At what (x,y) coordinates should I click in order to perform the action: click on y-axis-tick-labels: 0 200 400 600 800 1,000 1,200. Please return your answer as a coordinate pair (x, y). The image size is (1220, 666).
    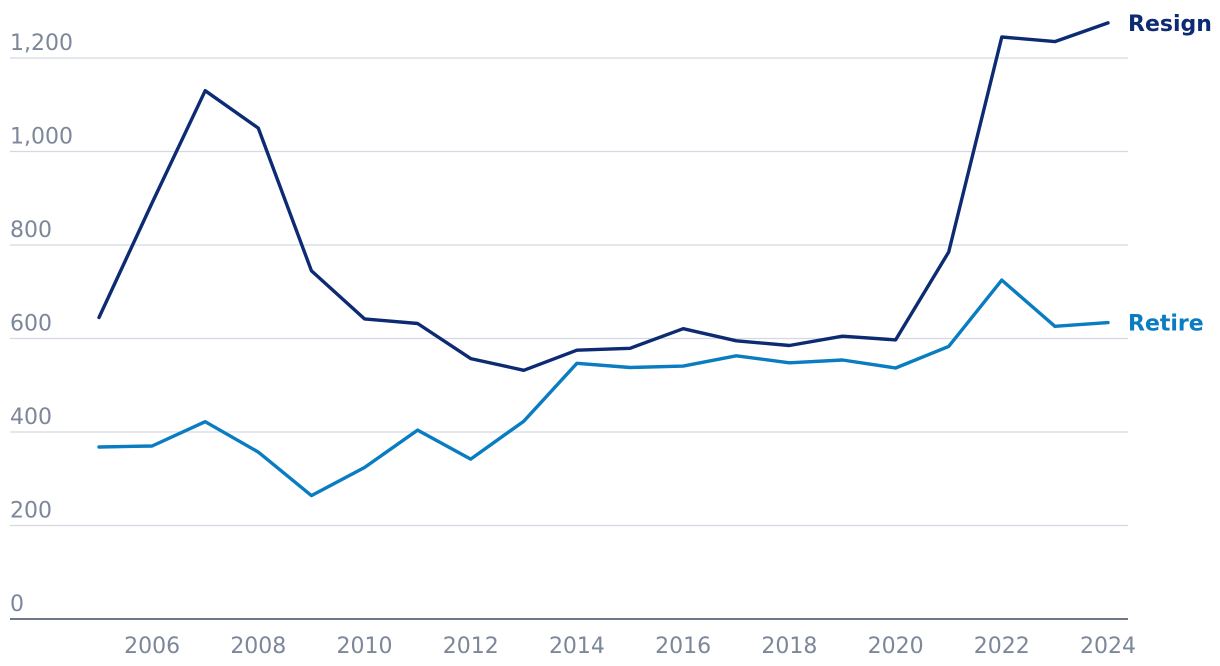
    Looking at the image, I should click on (41, 324).